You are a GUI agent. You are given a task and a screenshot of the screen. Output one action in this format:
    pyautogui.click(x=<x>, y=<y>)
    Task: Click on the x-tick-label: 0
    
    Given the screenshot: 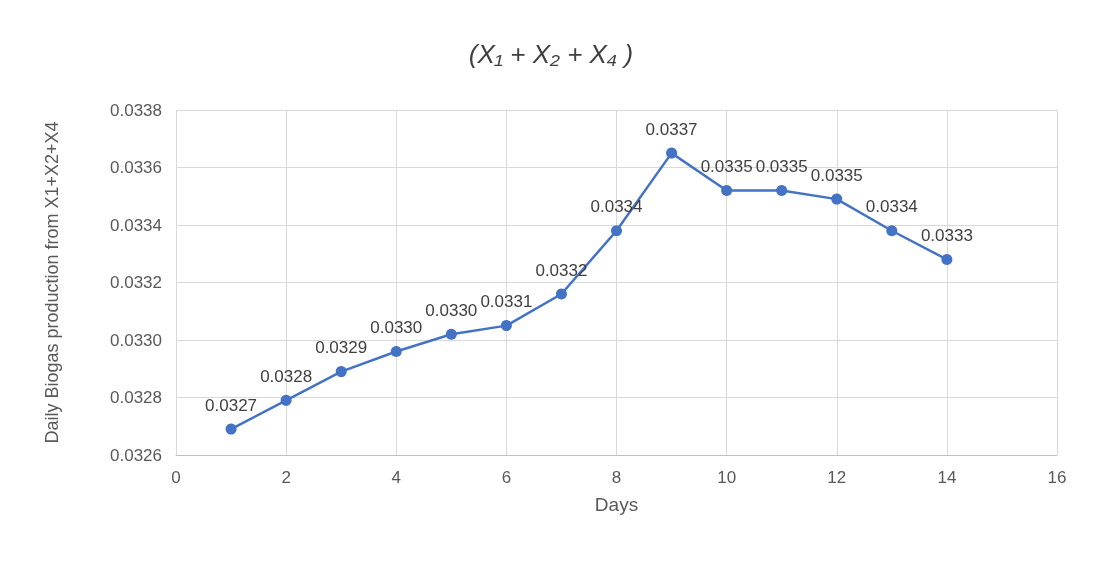 What is the action you would take?
    pyautogui.click(x=176, y=477)
    